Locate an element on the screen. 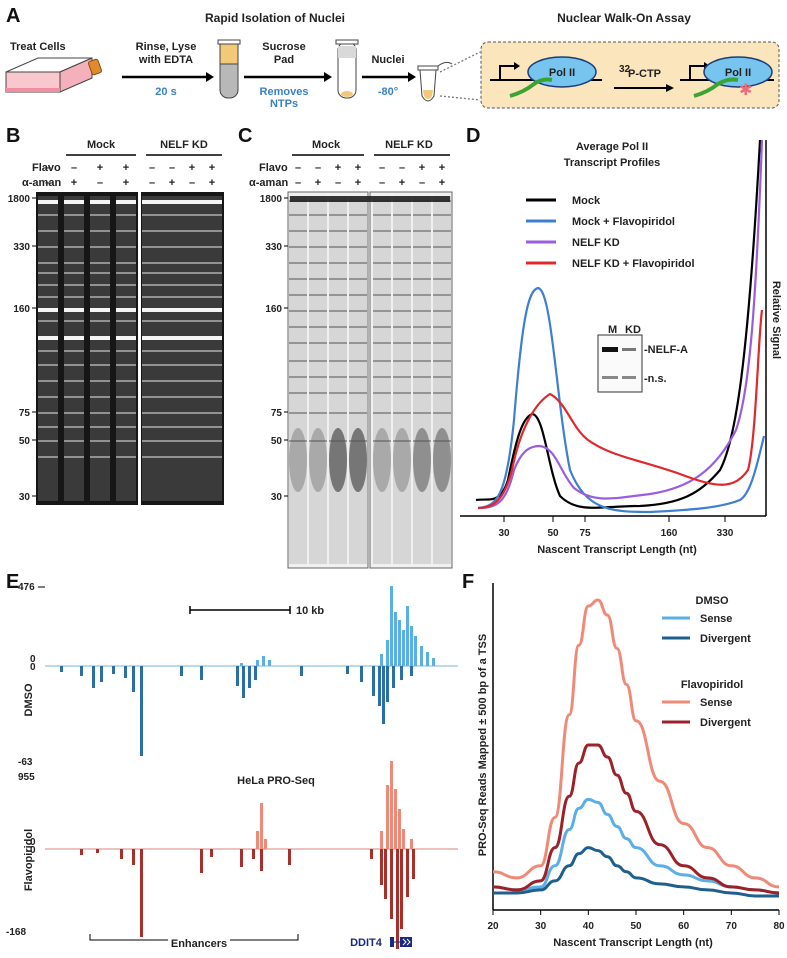  ctp-arrow is located at coordinates (644, 88).